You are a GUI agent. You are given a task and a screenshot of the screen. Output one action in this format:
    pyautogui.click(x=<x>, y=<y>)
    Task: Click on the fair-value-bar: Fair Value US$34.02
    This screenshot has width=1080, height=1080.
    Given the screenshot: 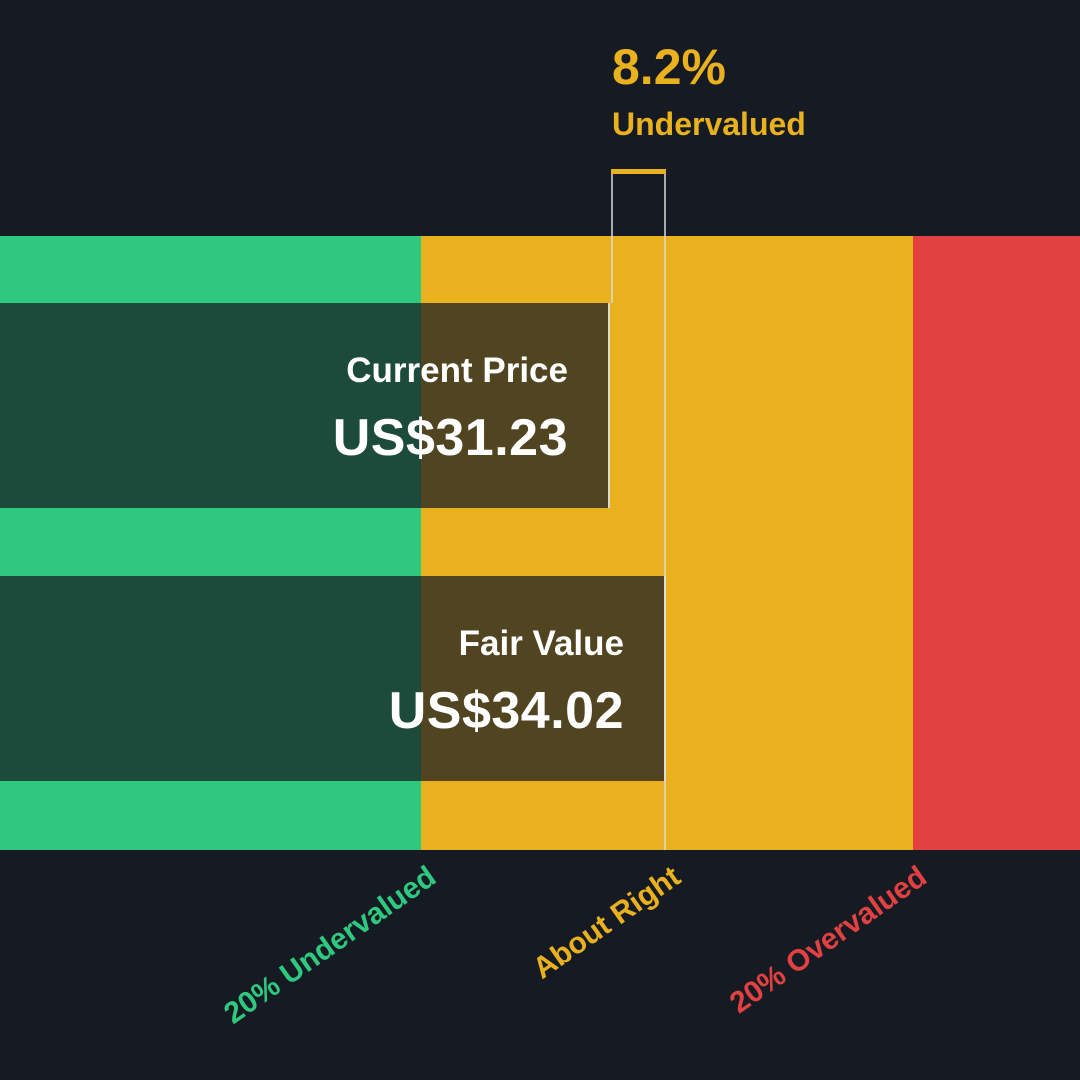 What is the action you would take?
    pyautogui.click(x=333, y=678)
    